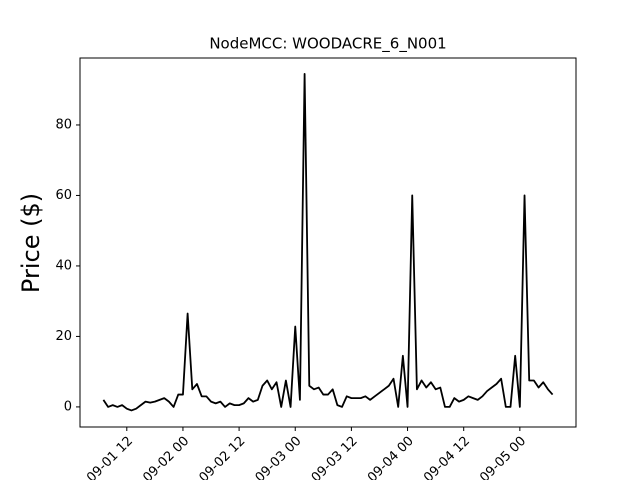 The height and width of the screenshot is (480, 640). What do you see at coordinates (222, 457) in the screenshot?
I see `x-tick-label: 09-02 12` at bounding box center [222, 457].